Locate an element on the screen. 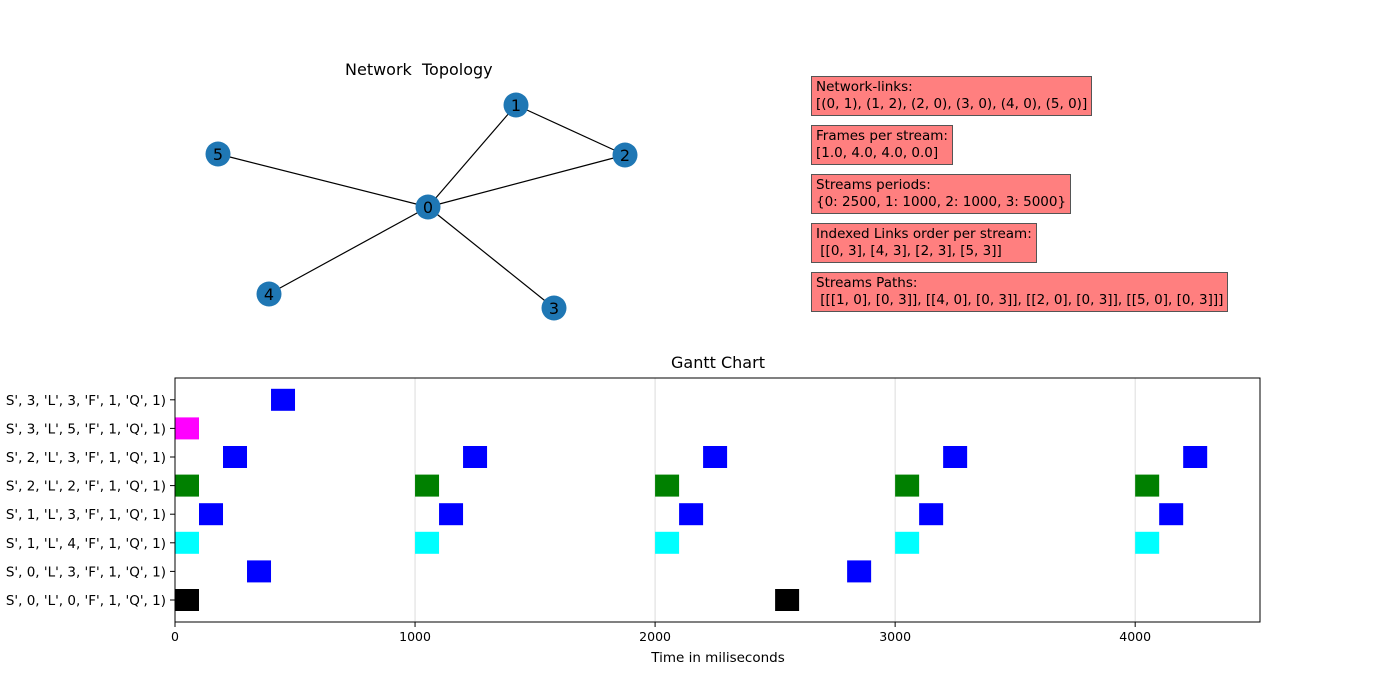 Image resolution: width=1400 pixels, height=700 pixels. node-label-3: 3 is located at coordinates (554, 308).